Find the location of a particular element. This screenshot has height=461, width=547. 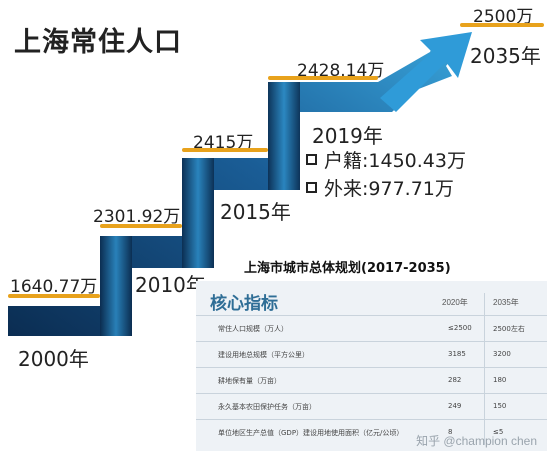

value-underline-2010 is located at coordinates (141, 226).